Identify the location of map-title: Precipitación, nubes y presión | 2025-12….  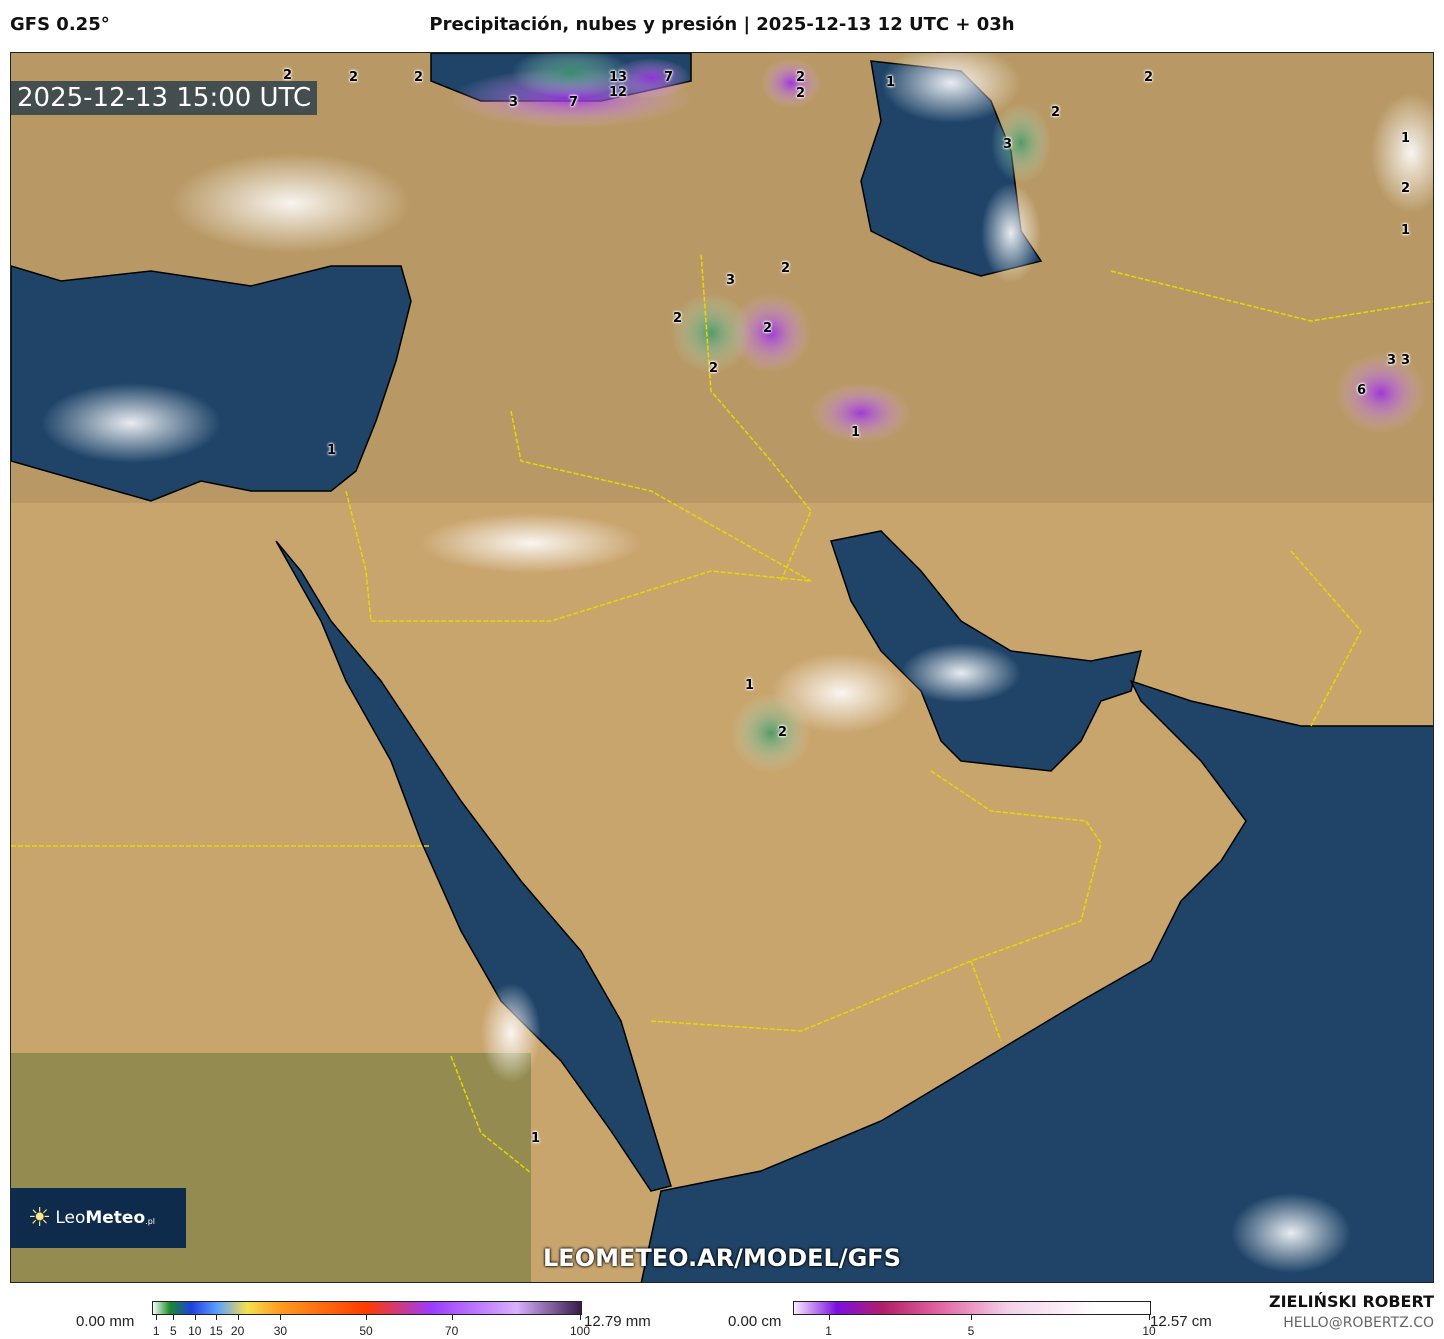
(722, 24).